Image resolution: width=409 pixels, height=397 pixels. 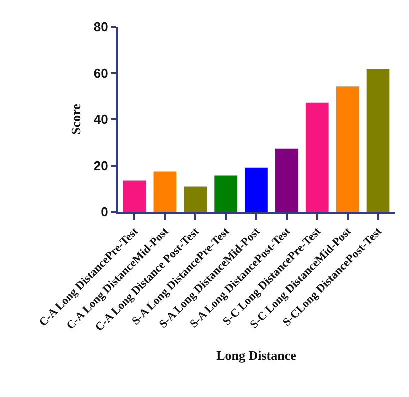 What do you see at coordinates (101, 166) in the screenshot?
I see `y-tick-label: 20` at bounding box center [101, 166].